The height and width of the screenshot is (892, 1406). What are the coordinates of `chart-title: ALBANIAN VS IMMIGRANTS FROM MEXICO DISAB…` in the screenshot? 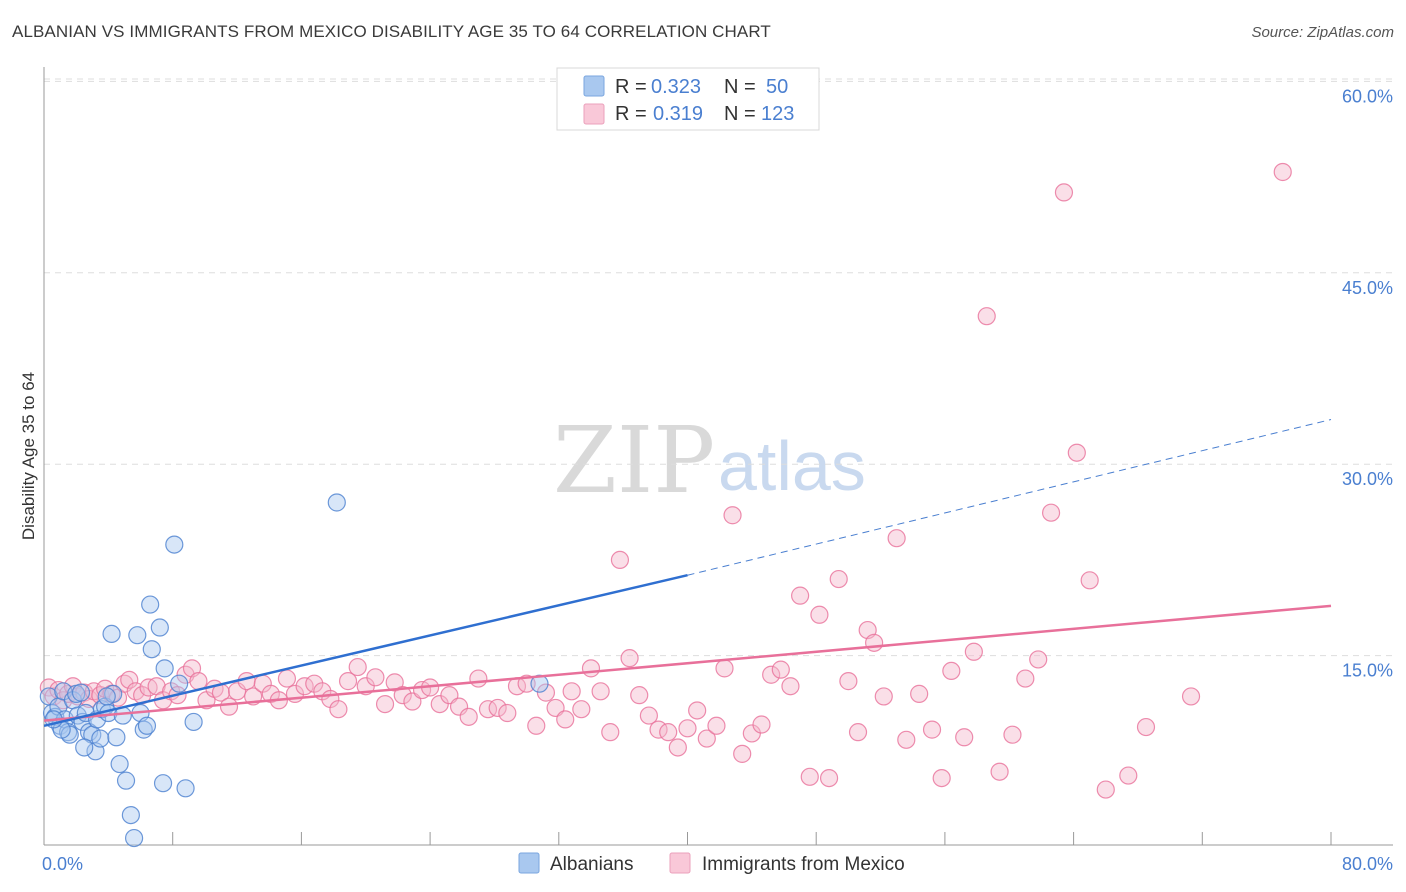 It's located at (391, 31).